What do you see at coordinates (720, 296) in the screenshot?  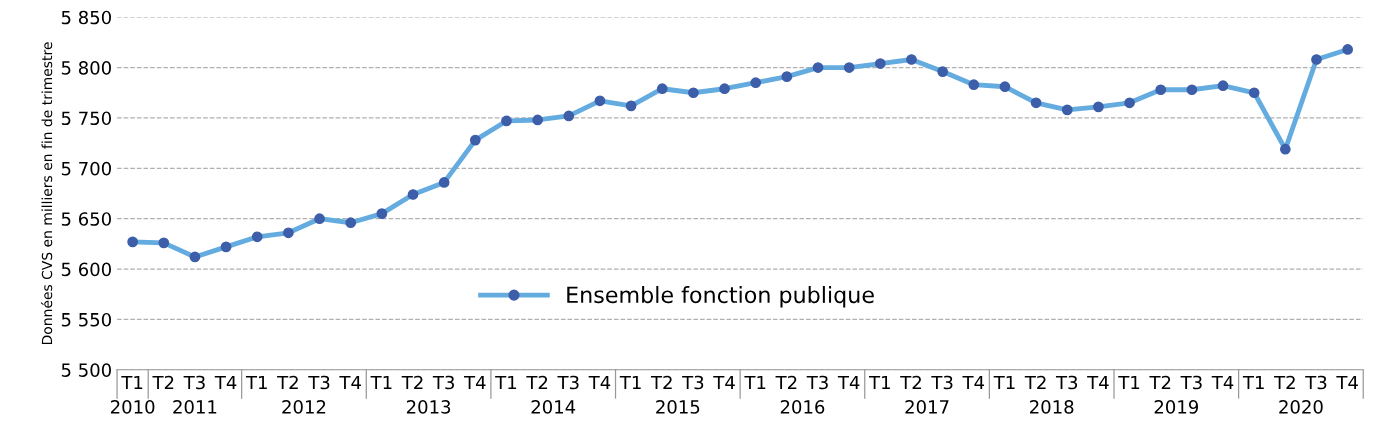 I see `legend-label: Ensemble fonction publique` at bounding box center [720, 296].